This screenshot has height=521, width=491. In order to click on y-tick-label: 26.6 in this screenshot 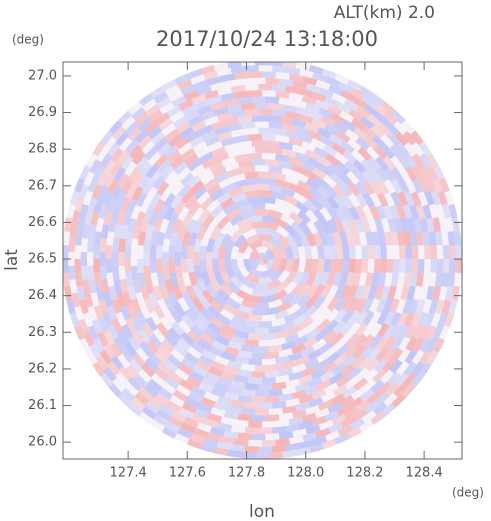, I will do `click(42, 222)`.